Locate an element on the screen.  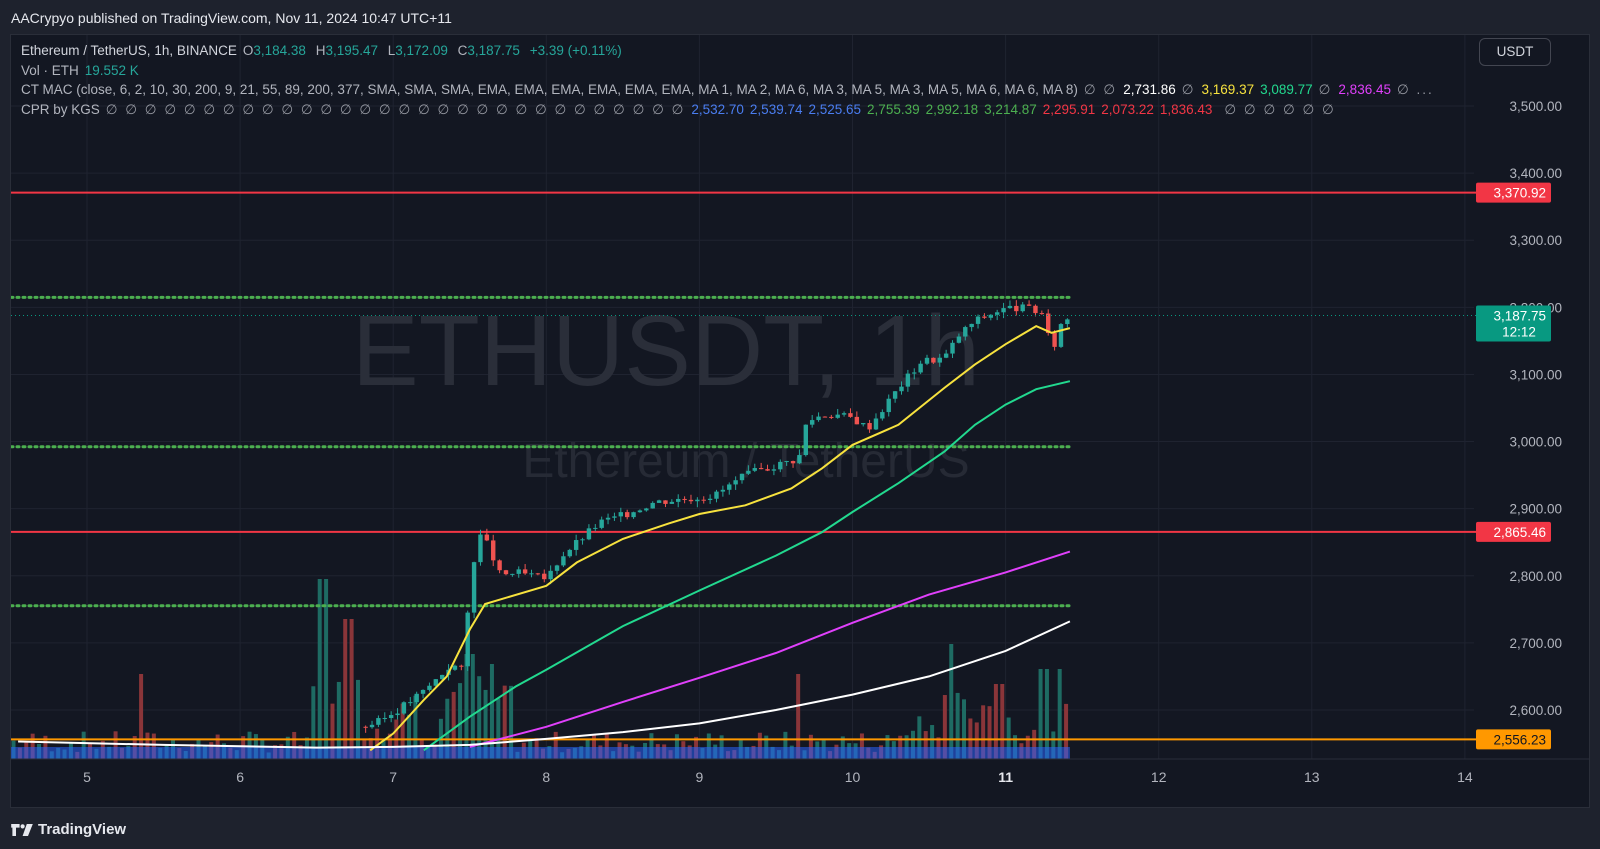
volume-base-band is located at coordinates (540, 753).